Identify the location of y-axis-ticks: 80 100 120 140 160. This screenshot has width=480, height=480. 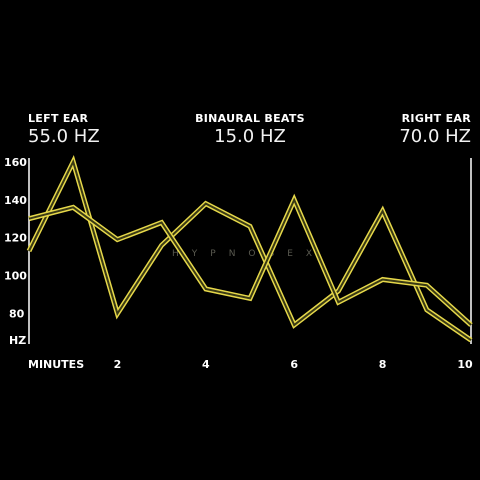
(15, 238).